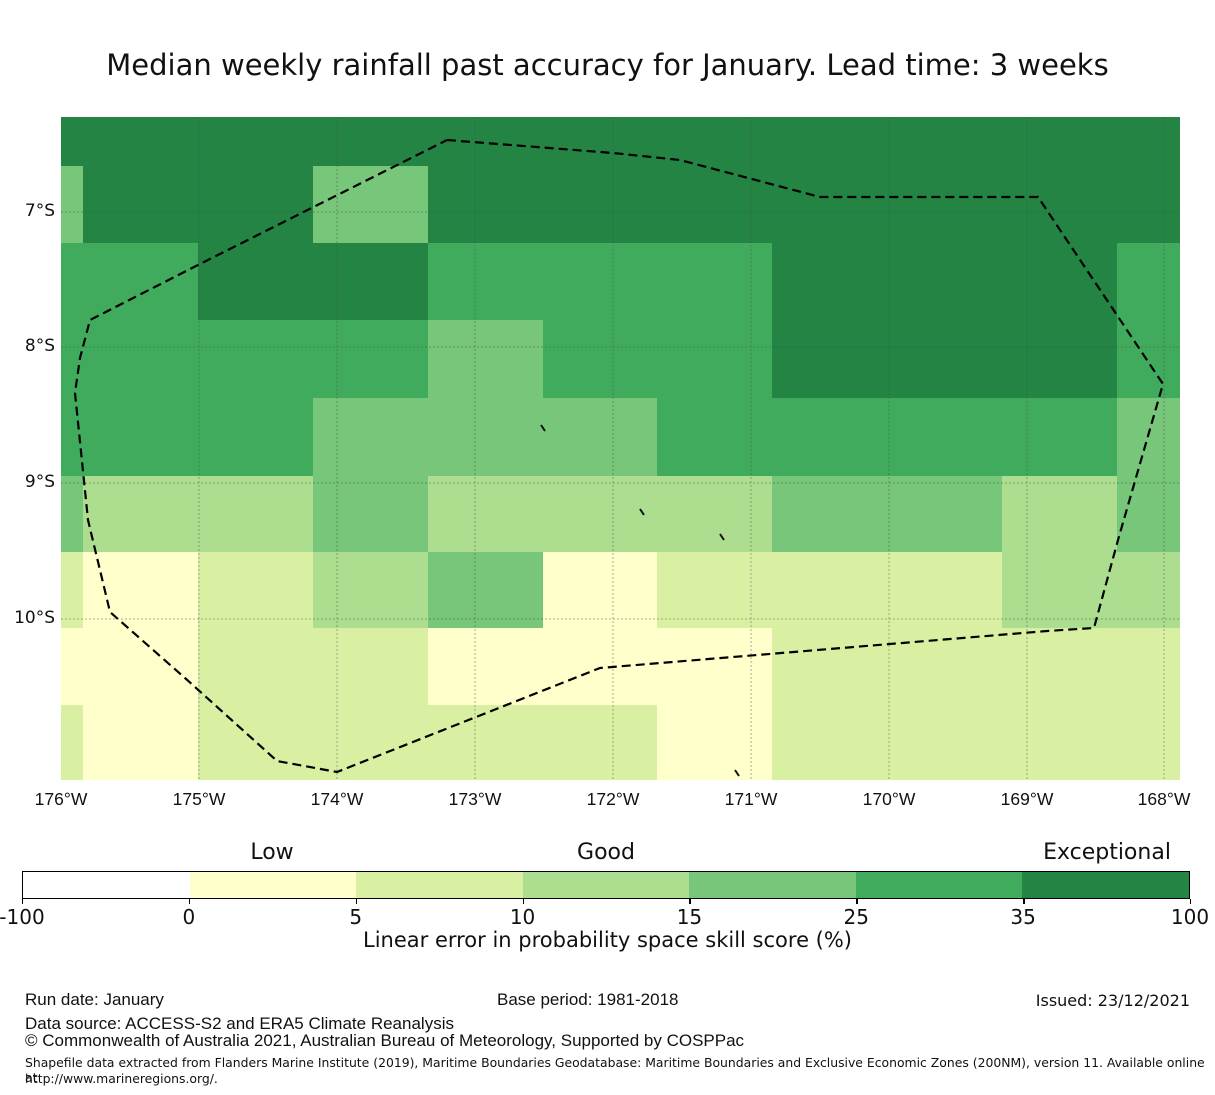 The height and width of the screenshot is (1095, 1215). What do you see at coordinates (272, 852) in the screenshot?
I see `colorbar-region-label: Low` at bounding box center [272, 852].